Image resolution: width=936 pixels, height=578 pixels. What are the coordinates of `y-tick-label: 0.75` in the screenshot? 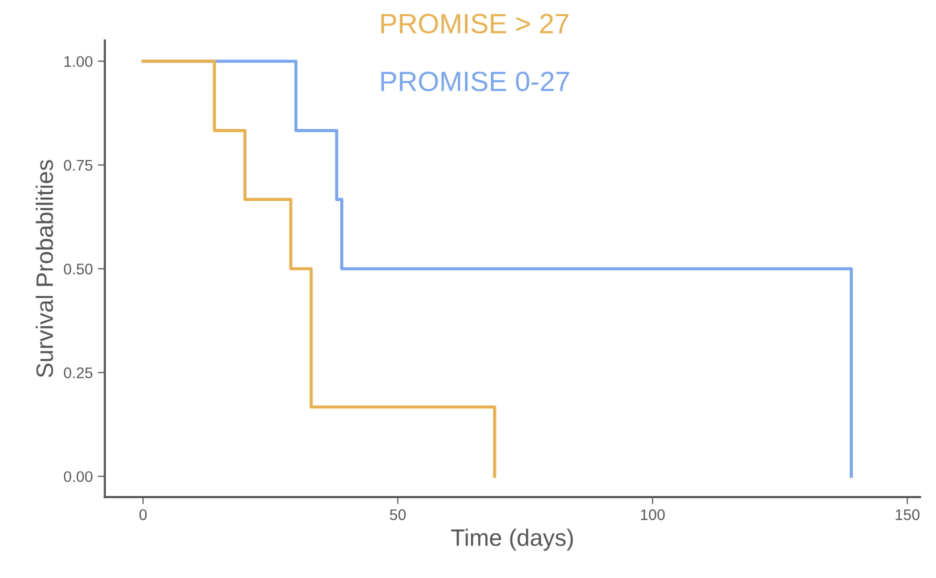 It's located at (78, 165).